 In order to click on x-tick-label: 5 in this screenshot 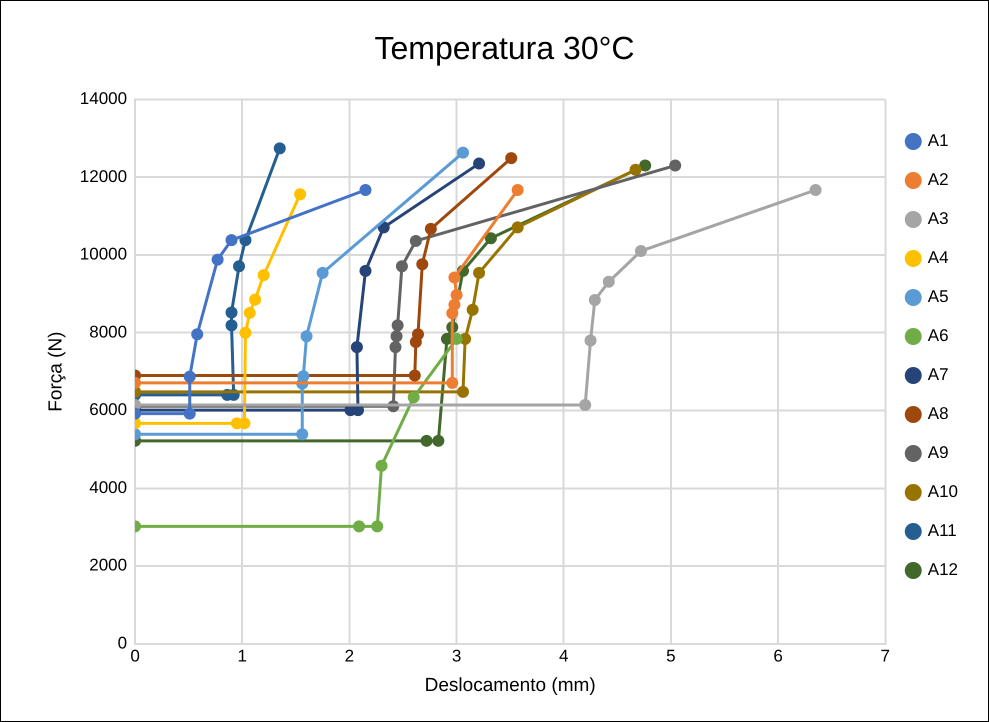, I will do `click(671, 656)`.